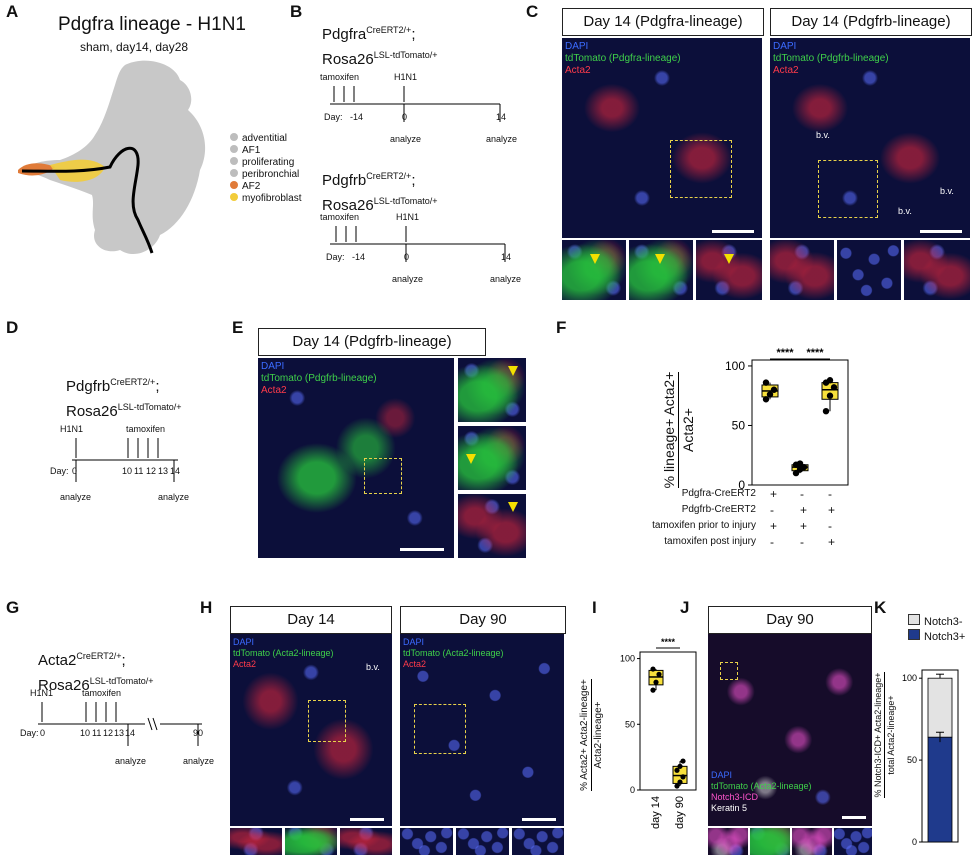 This screenshot has width=980, height=855. I want to click on legend-swatch, so click(914, 619).